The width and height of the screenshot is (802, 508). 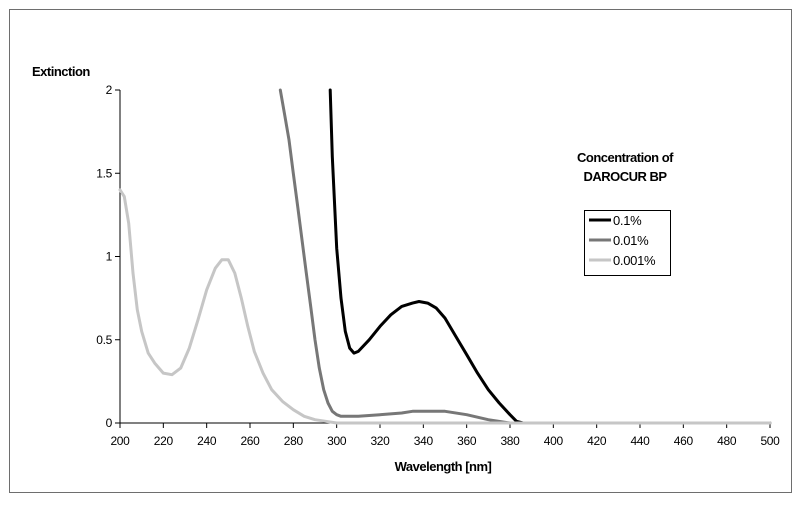 What do you see at coordinates (250, 441) in the screenshot?
I see `x-tick-label: 260` at bounding box center [250, 441].